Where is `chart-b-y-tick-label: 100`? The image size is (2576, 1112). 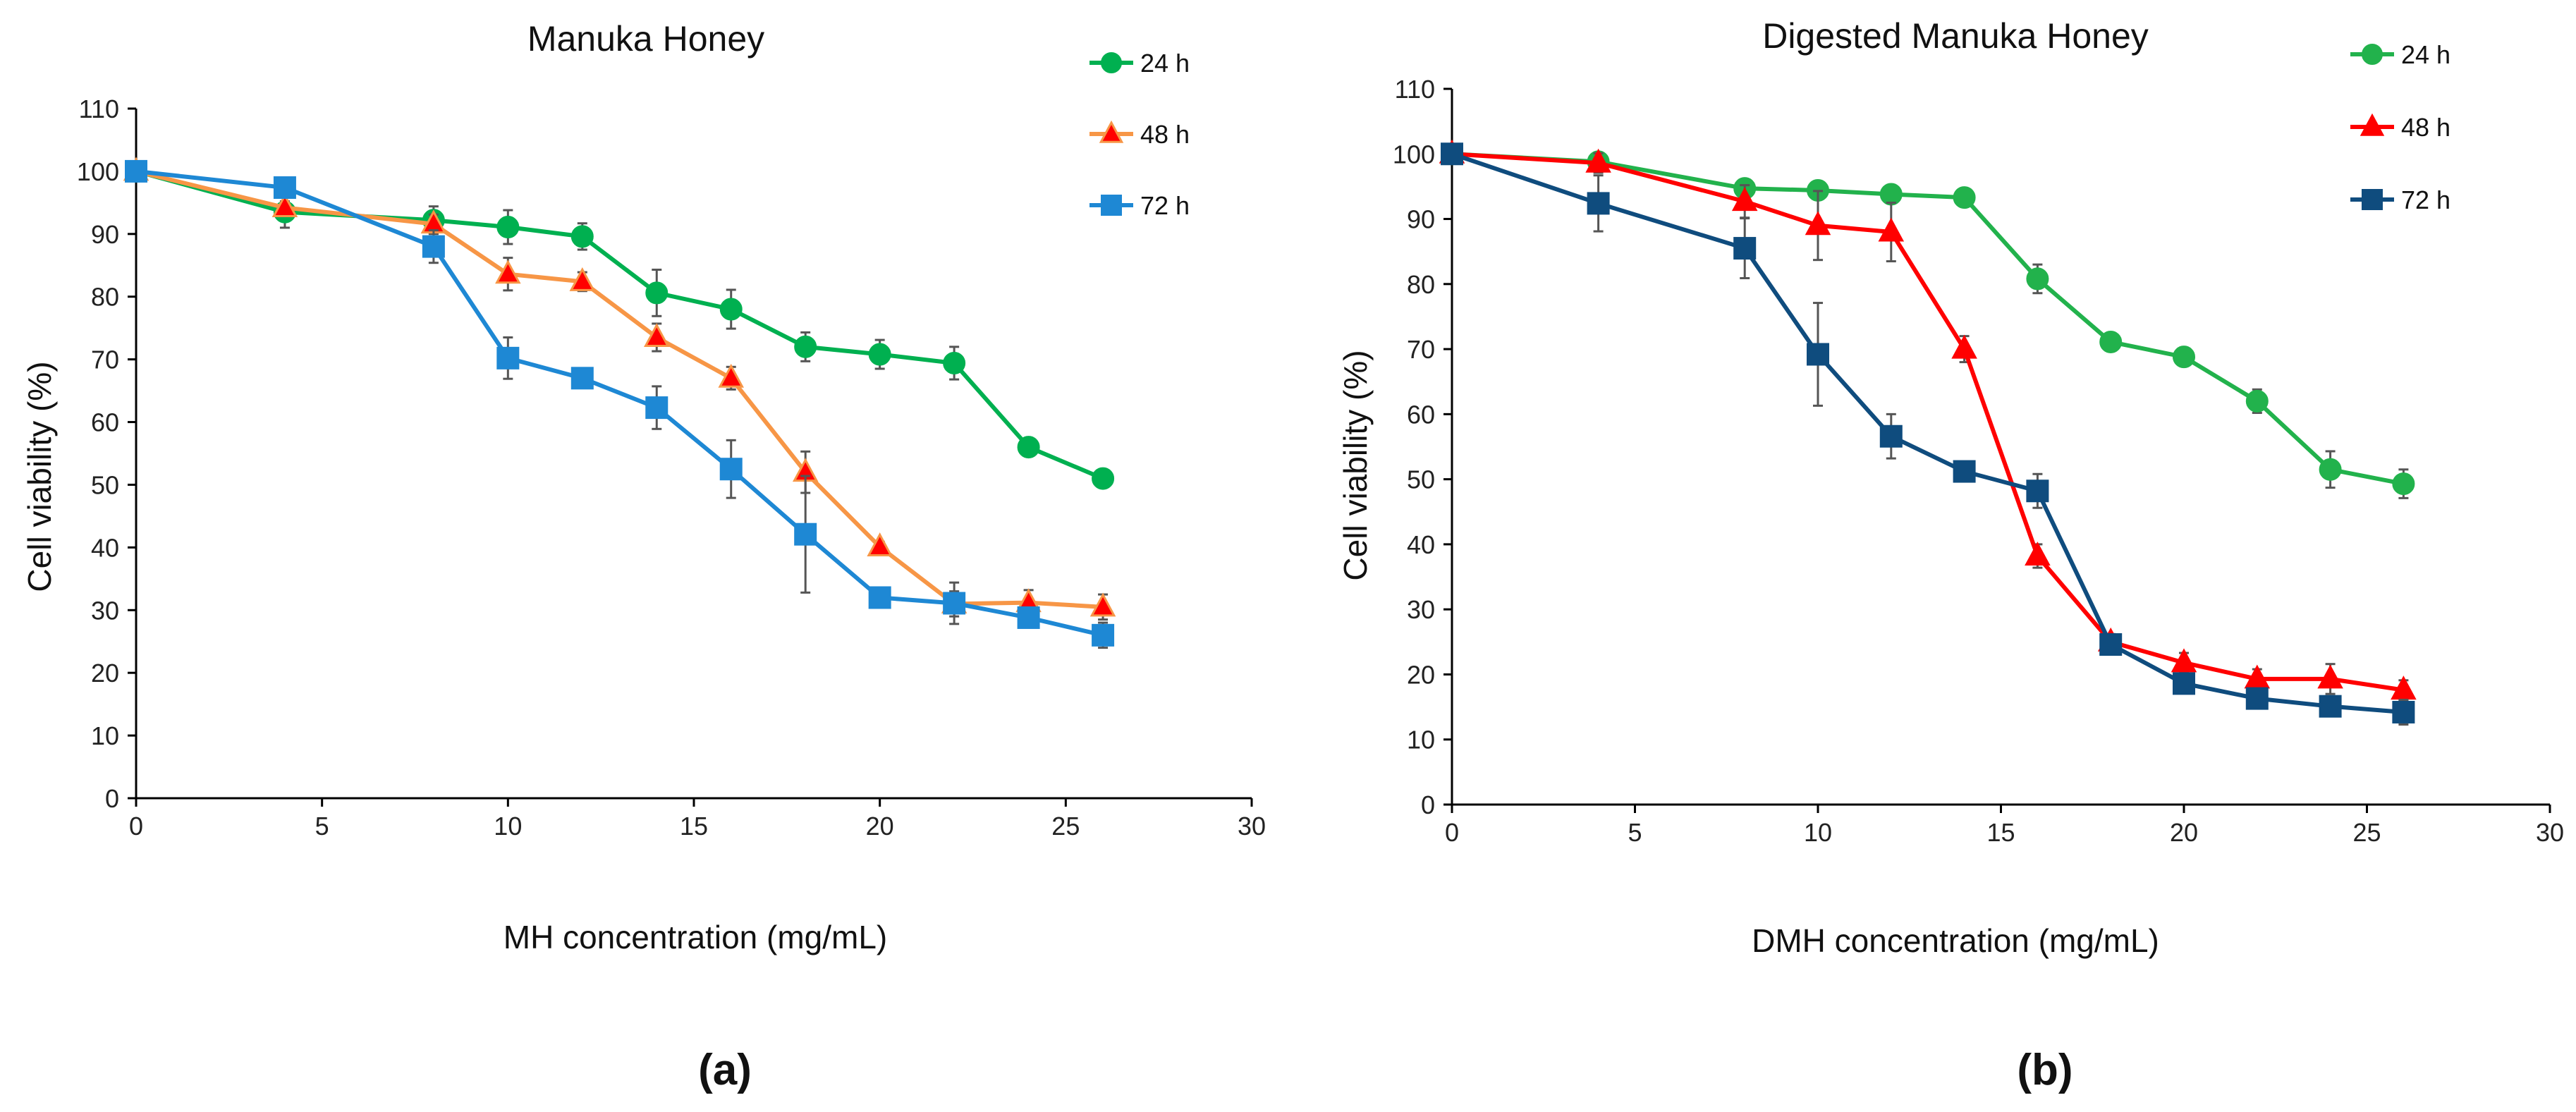
chart-b-y-tick-label: 100 is located at coordinates (1414, 154).